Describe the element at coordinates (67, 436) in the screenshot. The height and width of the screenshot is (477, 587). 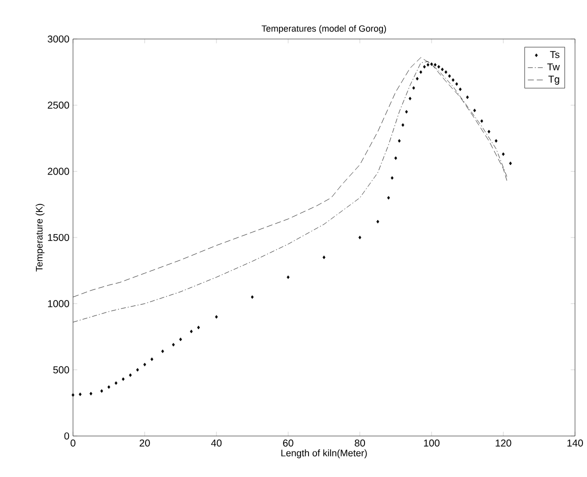
I see `y-tick-label: 0` at that location.